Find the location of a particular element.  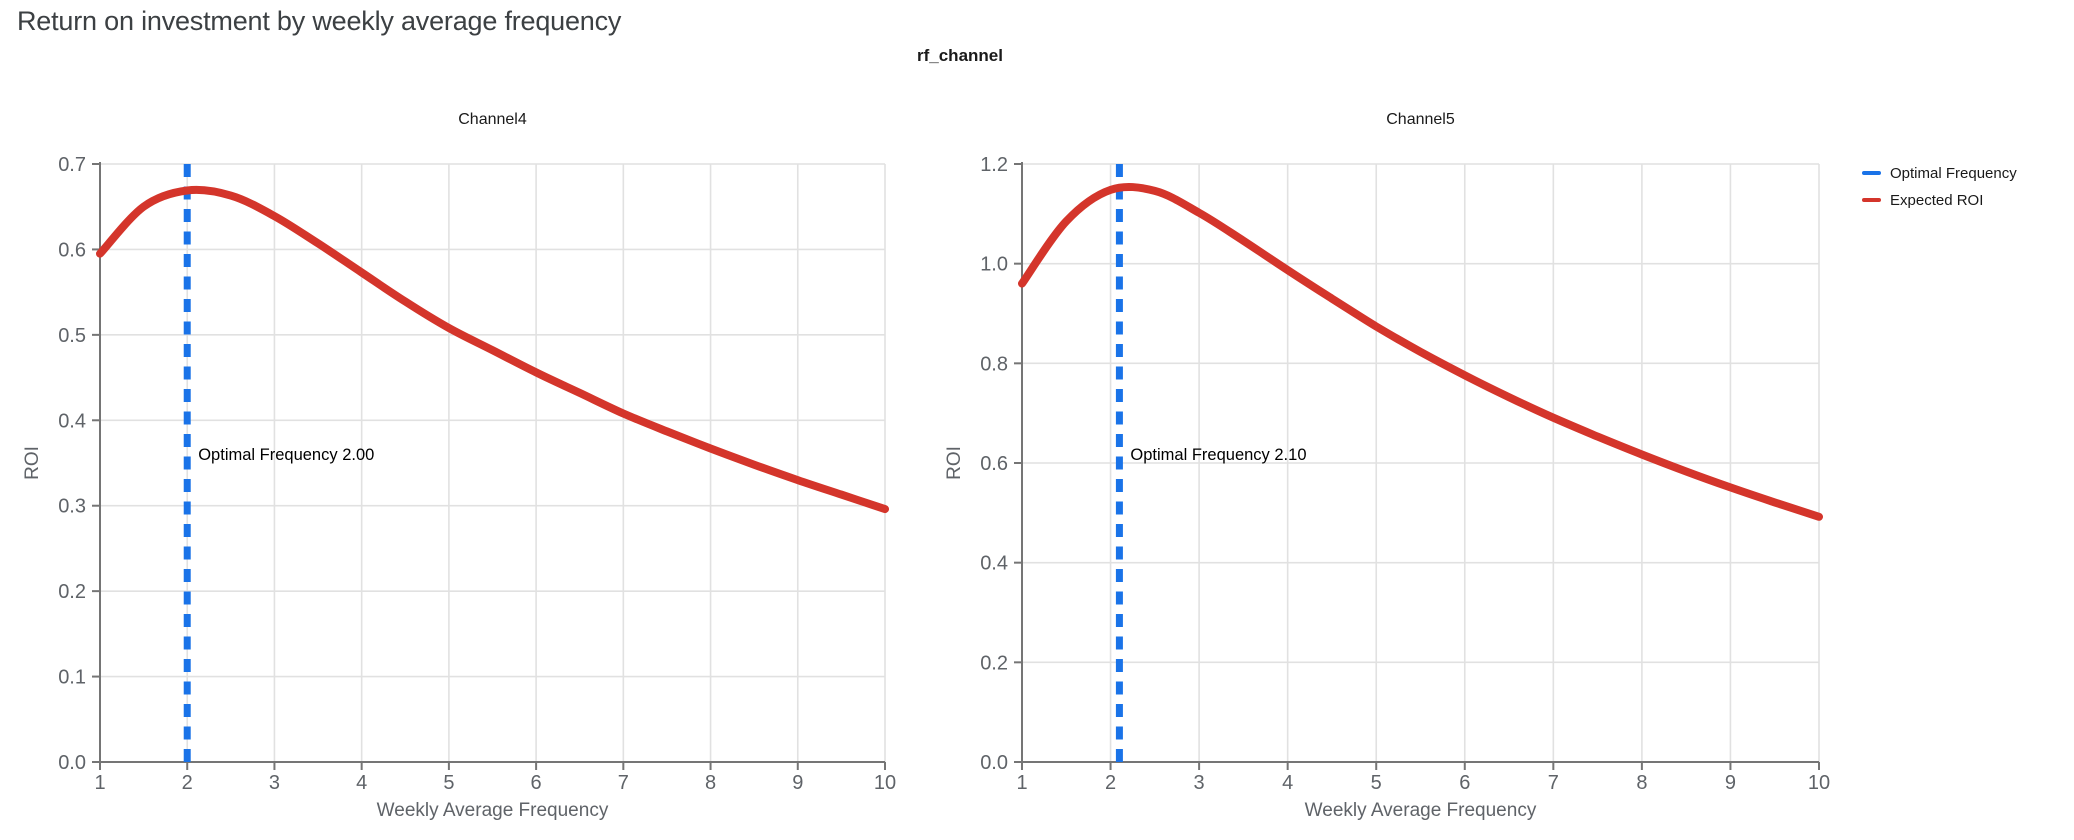

y-tick-label: 0.5 is located at coordinates (72, 336).